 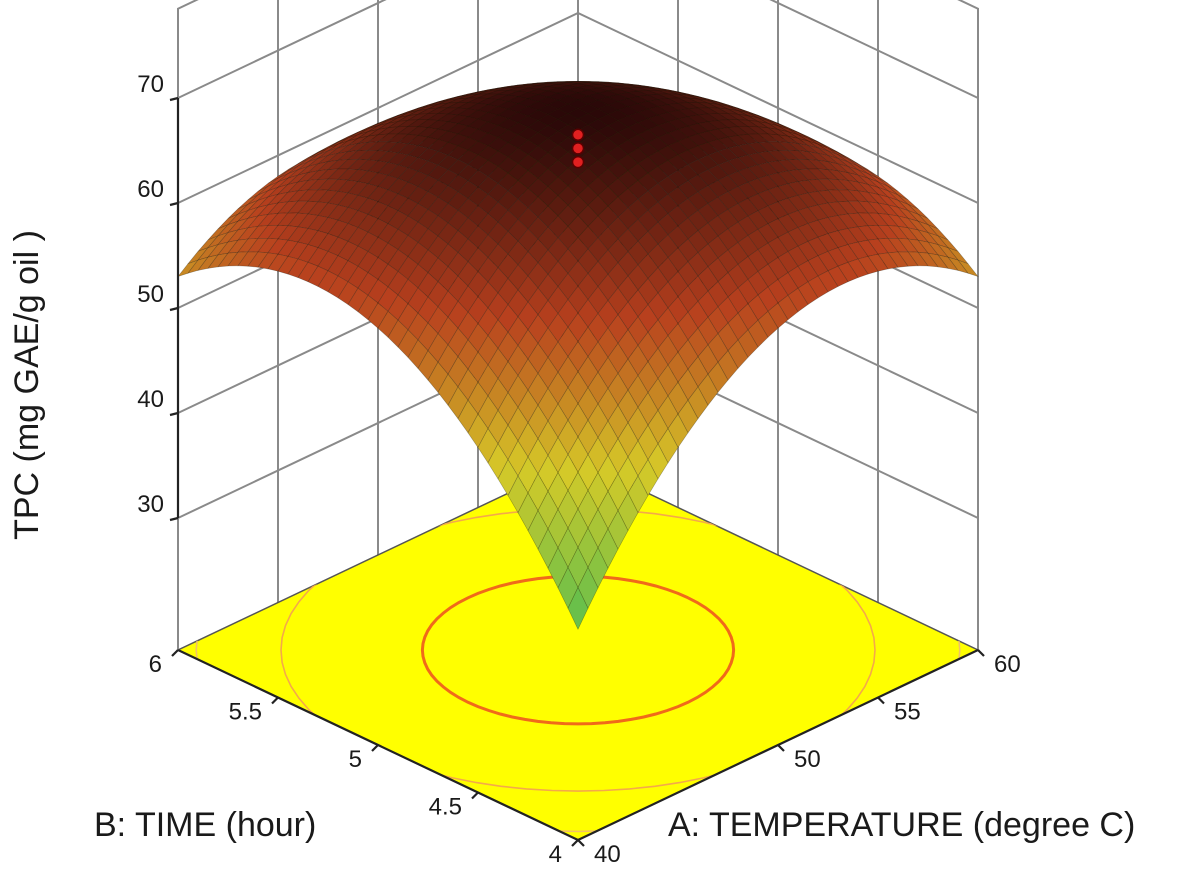 What do you see at coordinates (150, 399) in the screenshot?
I see `z-tick-label: 40` at bounding box center [150, 399].